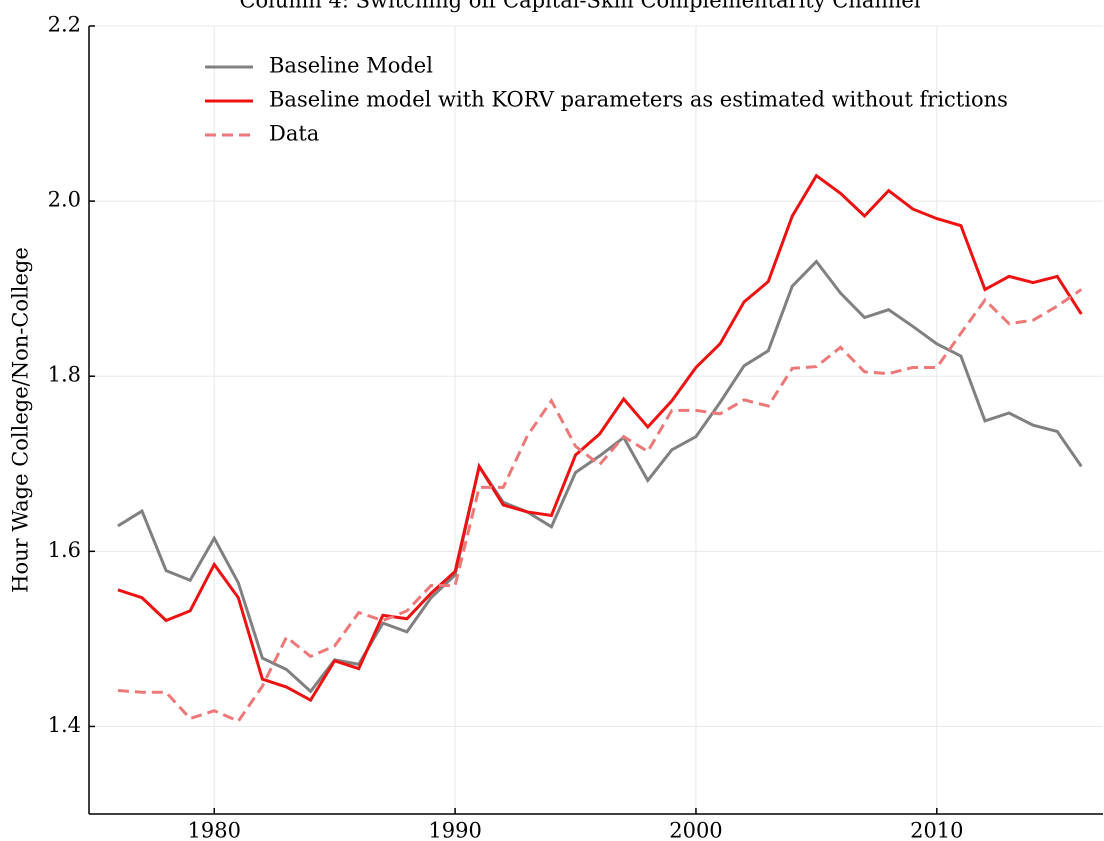 This screenshot has height=841, width=1104. Describe the element at coordinates (294, 134) in the screenshot. I see `legend-label: Data` at that location.